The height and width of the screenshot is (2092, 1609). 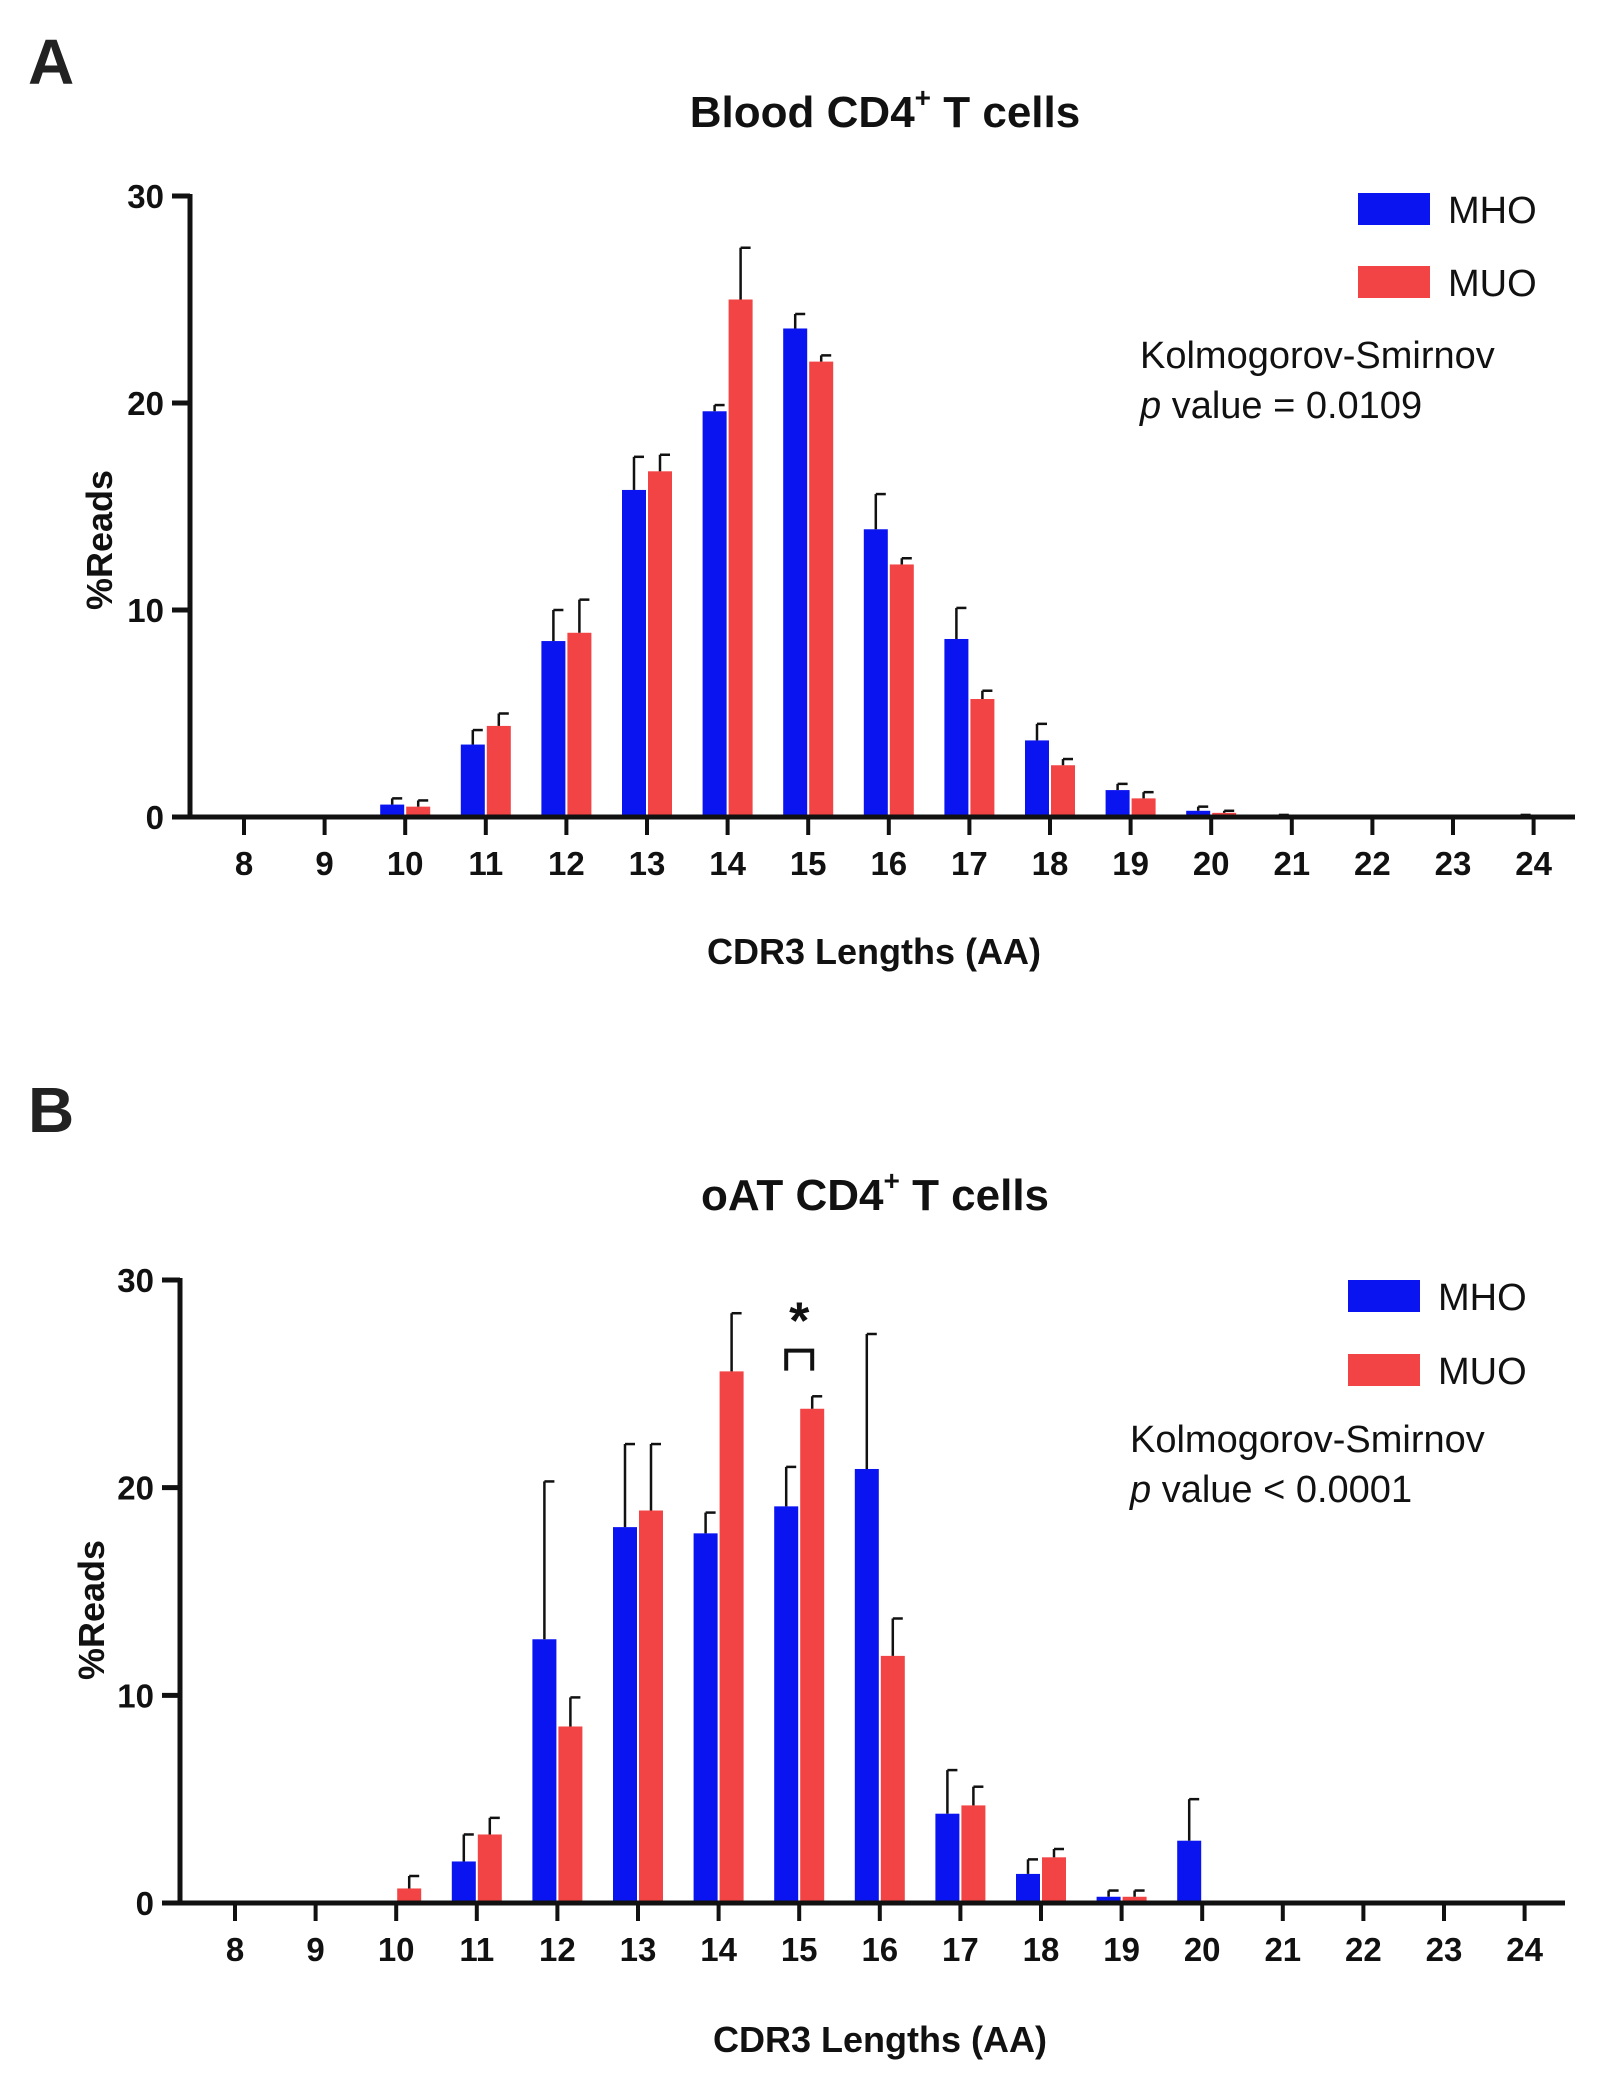 What do you see at coordinates (799, 1322) in the screenshot?
I see `significance-star: *` at bounding box center [799, 1322].